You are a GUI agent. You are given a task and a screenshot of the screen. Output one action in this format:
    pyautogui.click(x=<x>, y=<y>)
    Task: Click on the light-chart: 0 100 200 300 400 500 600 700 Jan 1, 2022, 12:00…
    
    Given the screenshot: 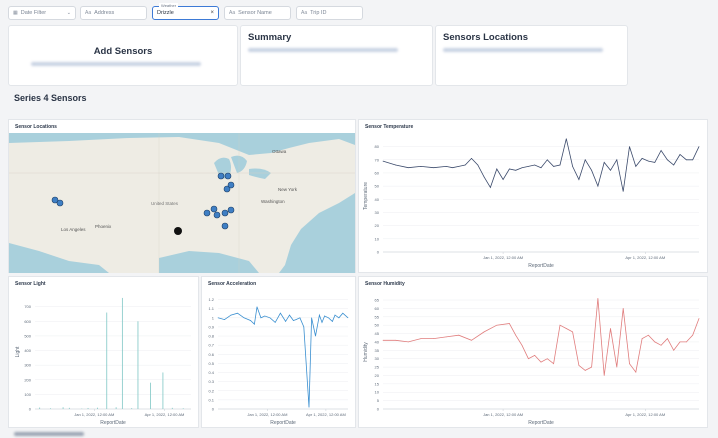 What is the action you would take?
    pyautogui.click(x=103, y=352)
    